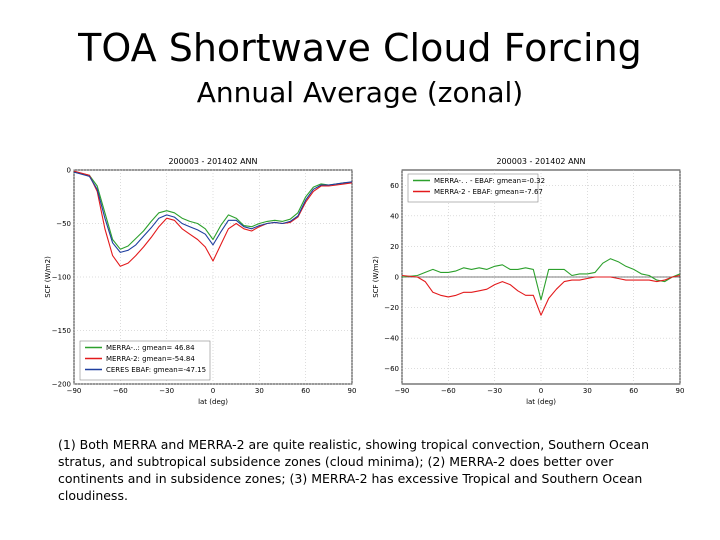  Describe the element at coordinates (61, 385) in the screenshot. I see `y-tick-label: −200` at that location.